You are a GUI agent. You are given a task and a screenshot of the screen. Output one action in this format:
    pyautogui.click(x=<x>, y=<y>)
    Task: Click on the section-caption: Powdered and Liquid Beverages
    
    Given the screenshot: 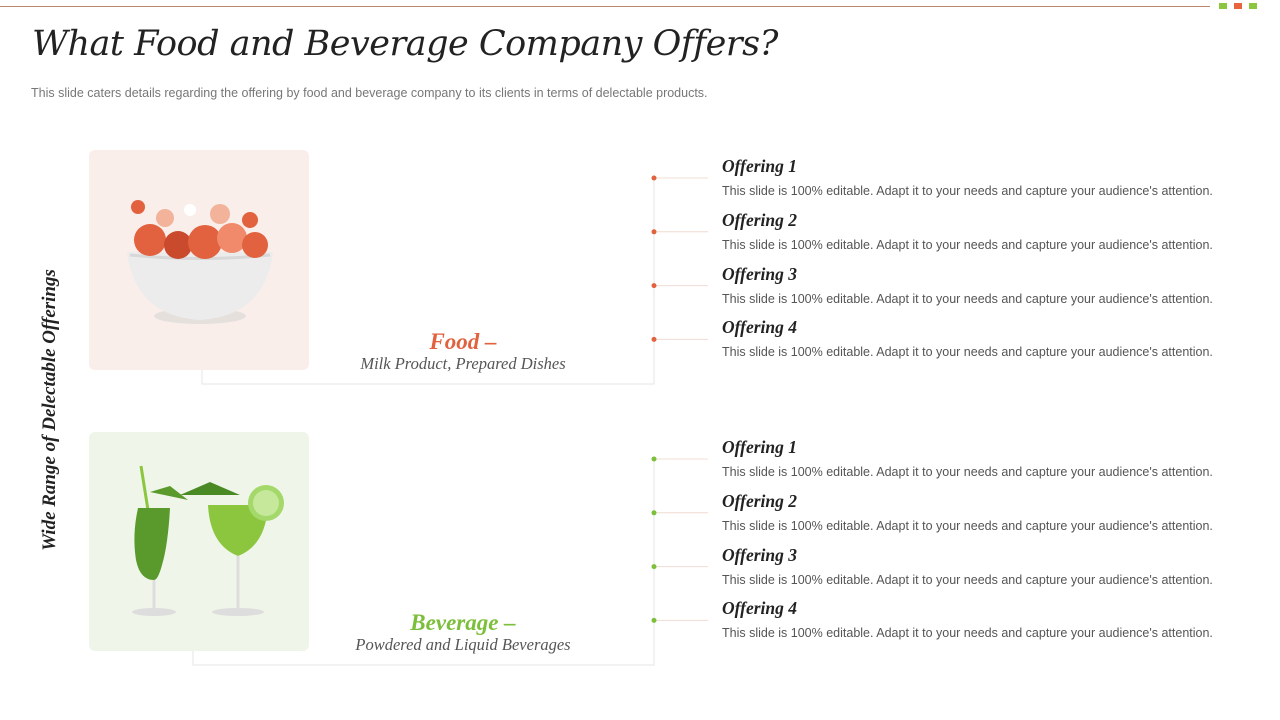 What is the action you would take?
    pyautogui.click(x=463, y=644)
    